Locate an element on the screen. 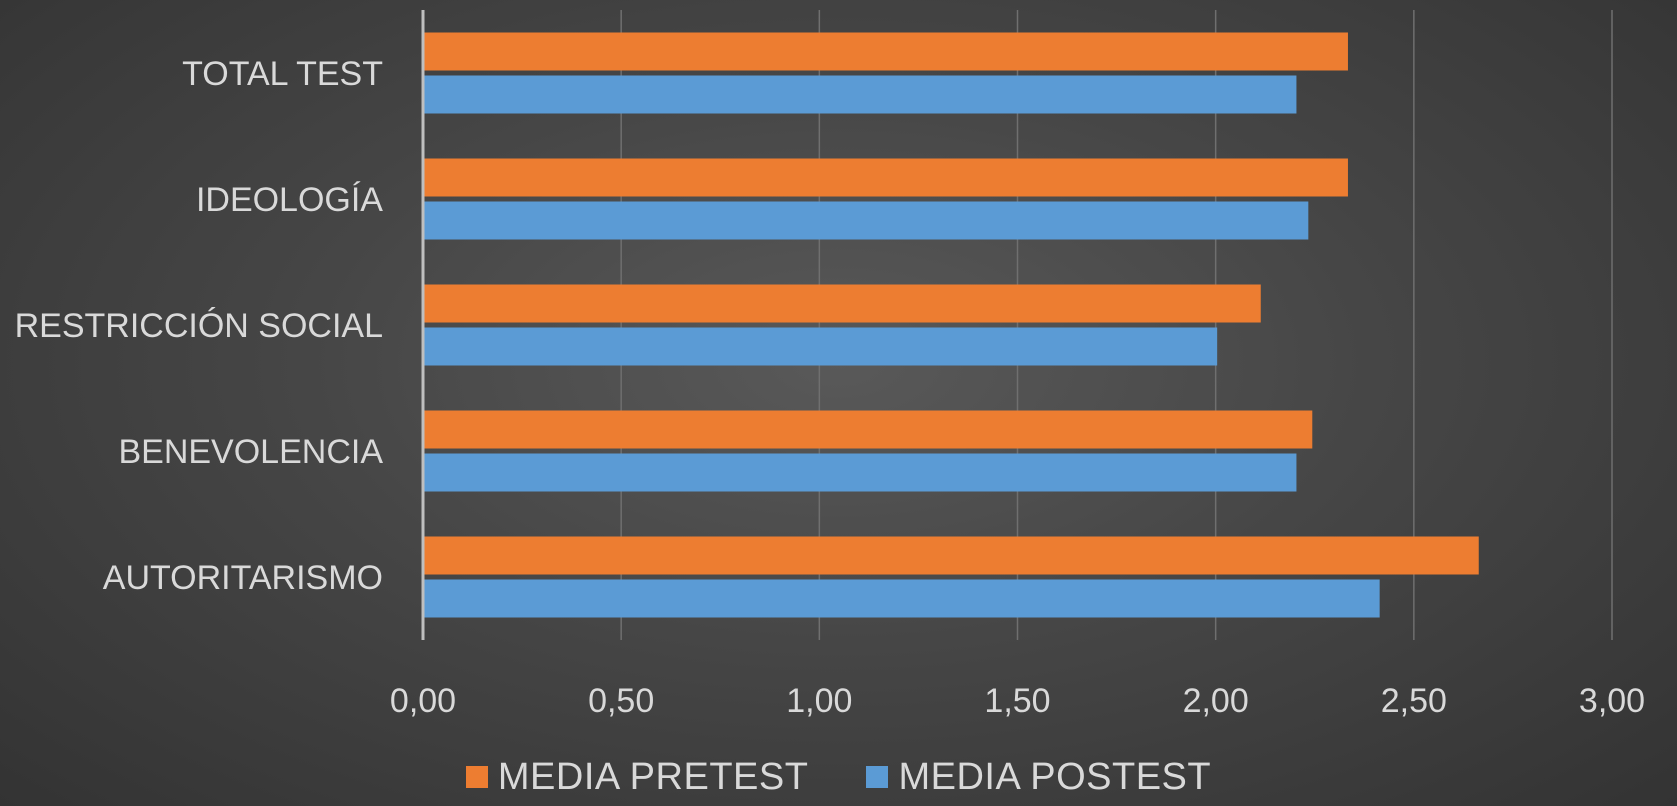  y-category-label: IDEOLOGÍA is located at coordinates (289, 200).